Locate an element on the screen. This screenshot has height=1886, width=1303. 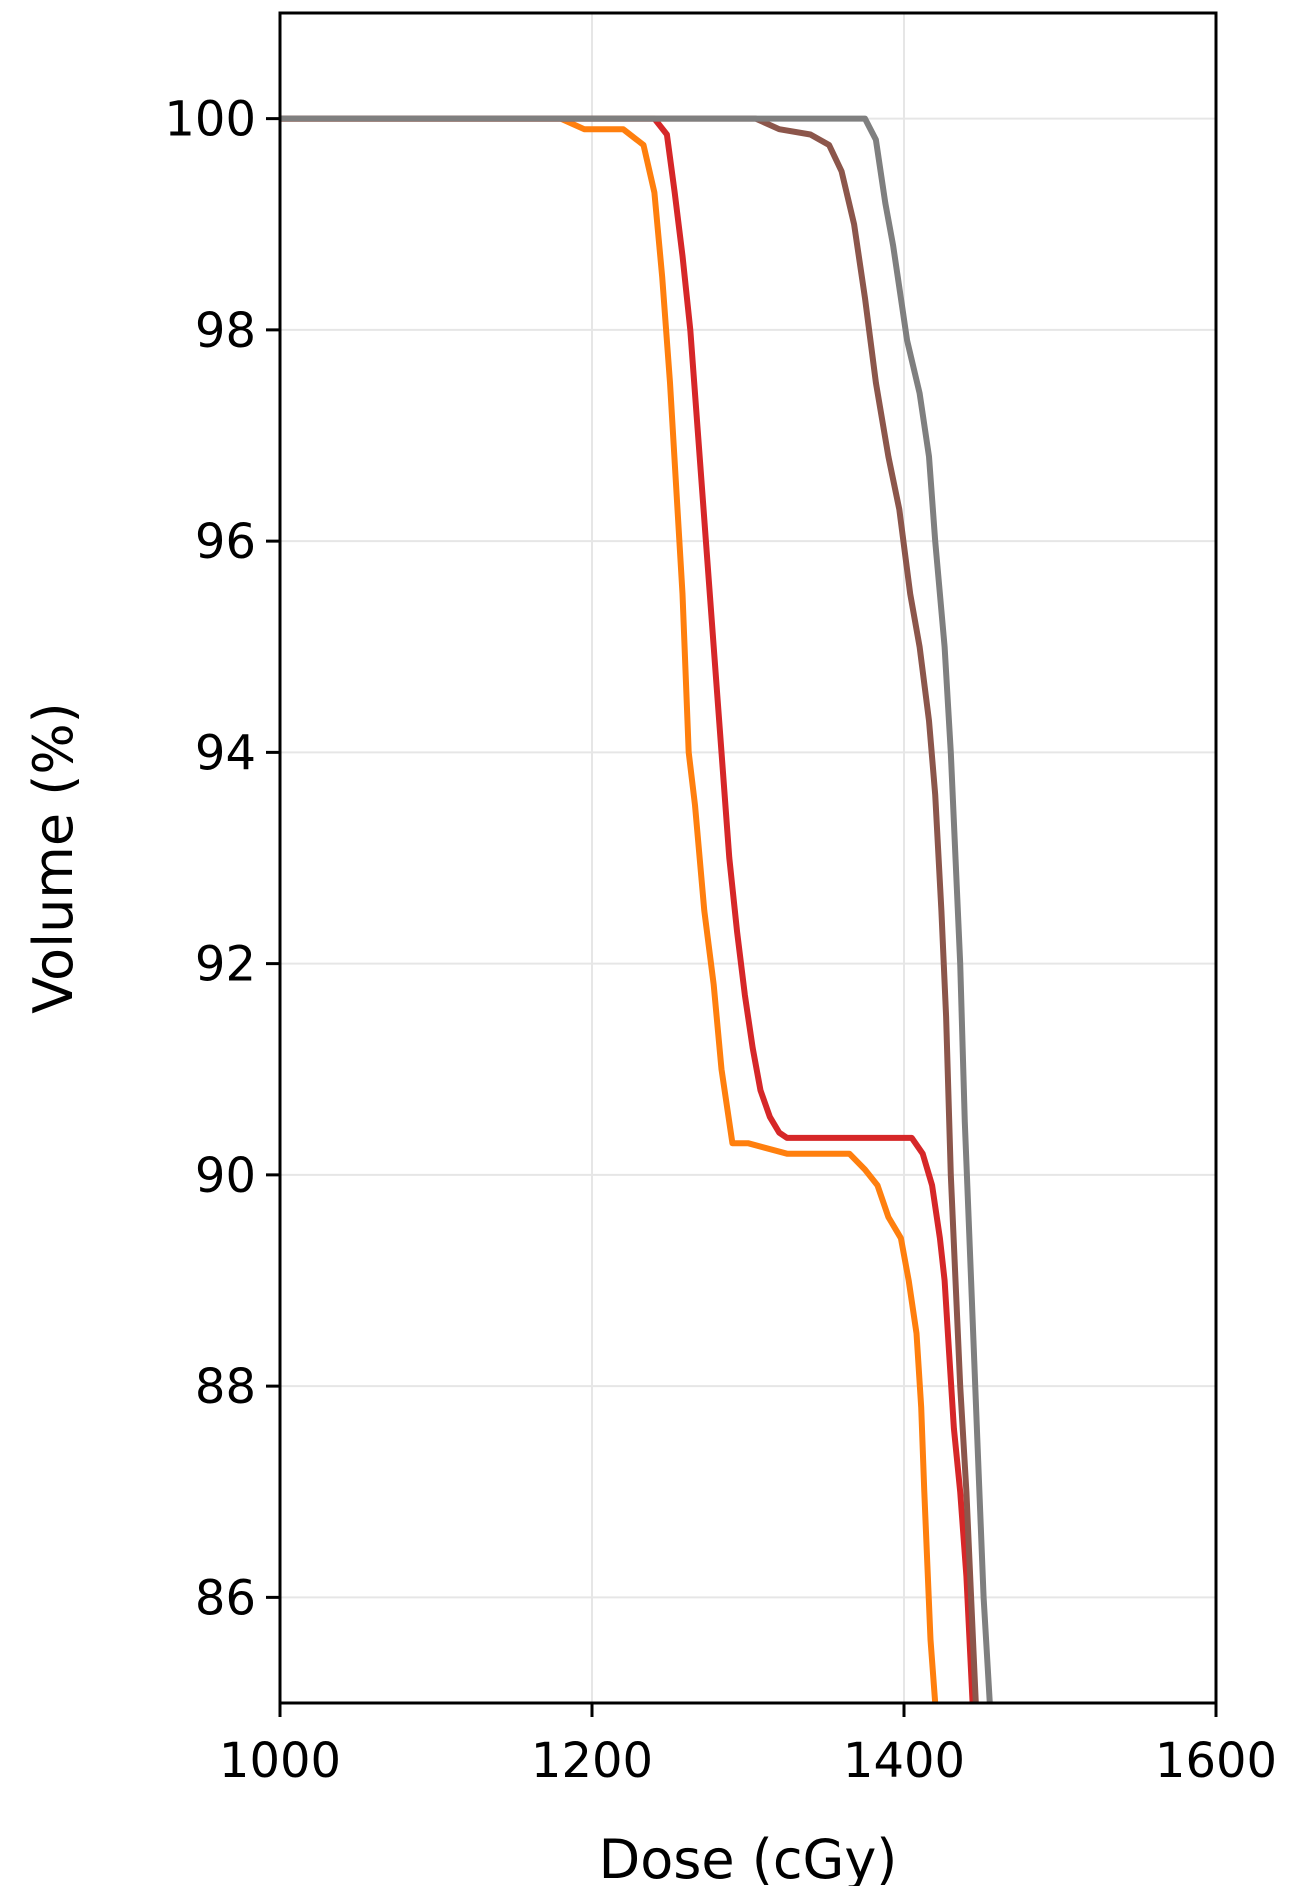
x-axis-label: Dose (cGy) is located at coordinates (748, 1857).